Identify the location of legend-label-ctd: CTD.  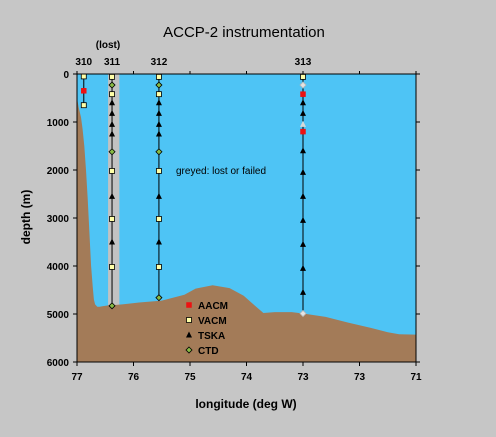
(208, 351).